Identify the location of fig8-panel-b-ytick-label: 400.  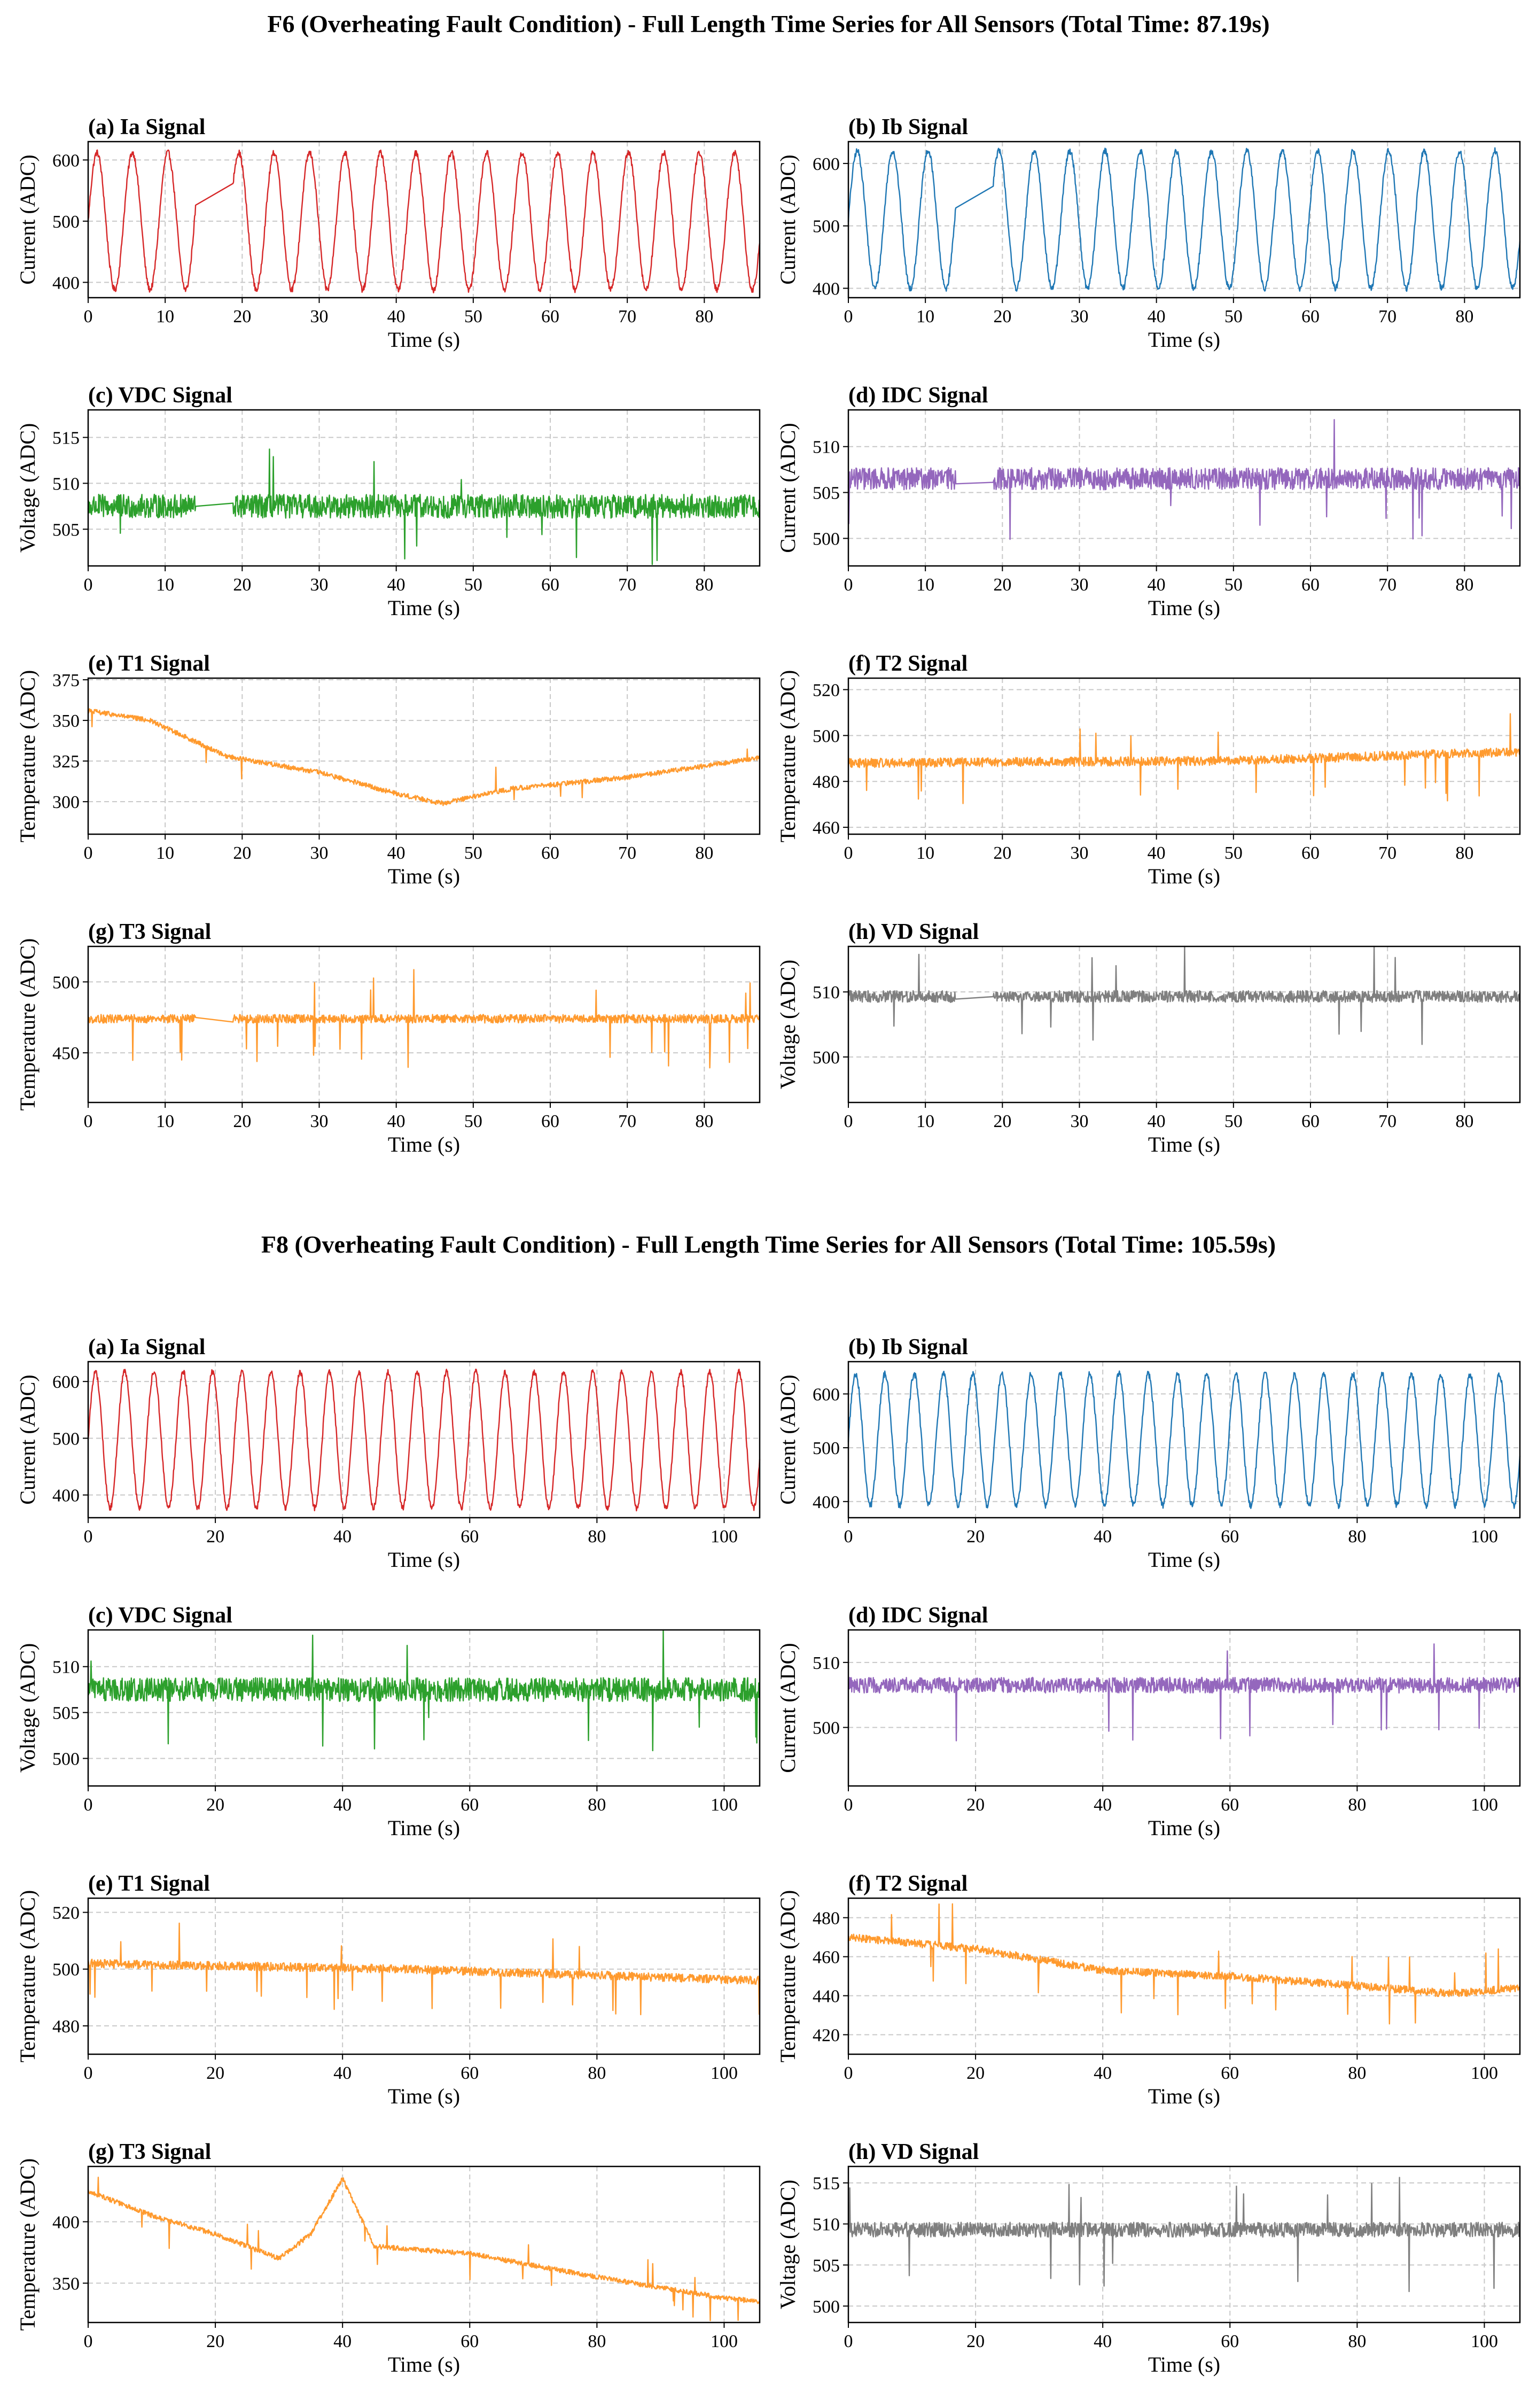
(826, 1502).